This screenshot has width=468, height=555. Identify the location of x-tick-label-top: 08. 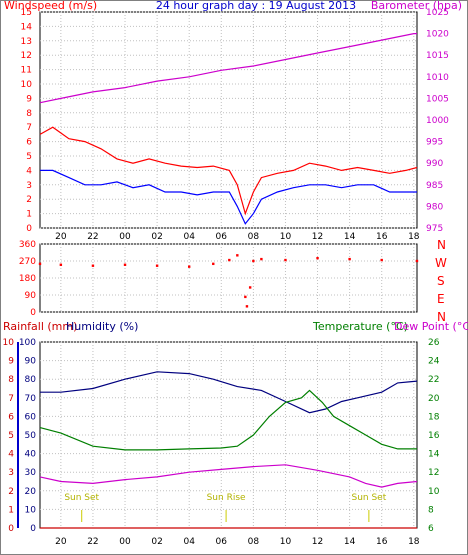
(254, 237).